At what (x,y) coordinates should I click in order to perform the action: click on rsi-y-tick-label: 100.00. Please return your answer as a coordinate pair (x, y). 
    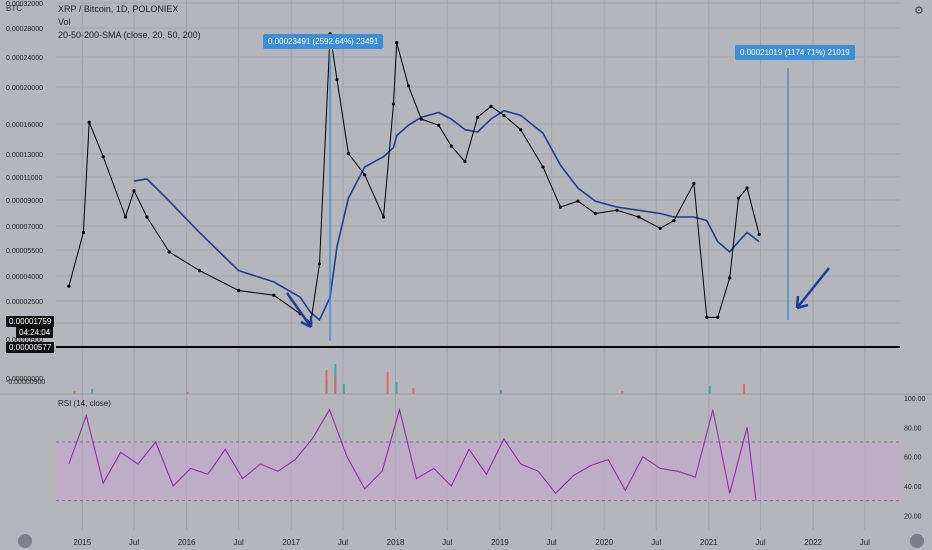
    Looking at the image, I should click on (915, 399).